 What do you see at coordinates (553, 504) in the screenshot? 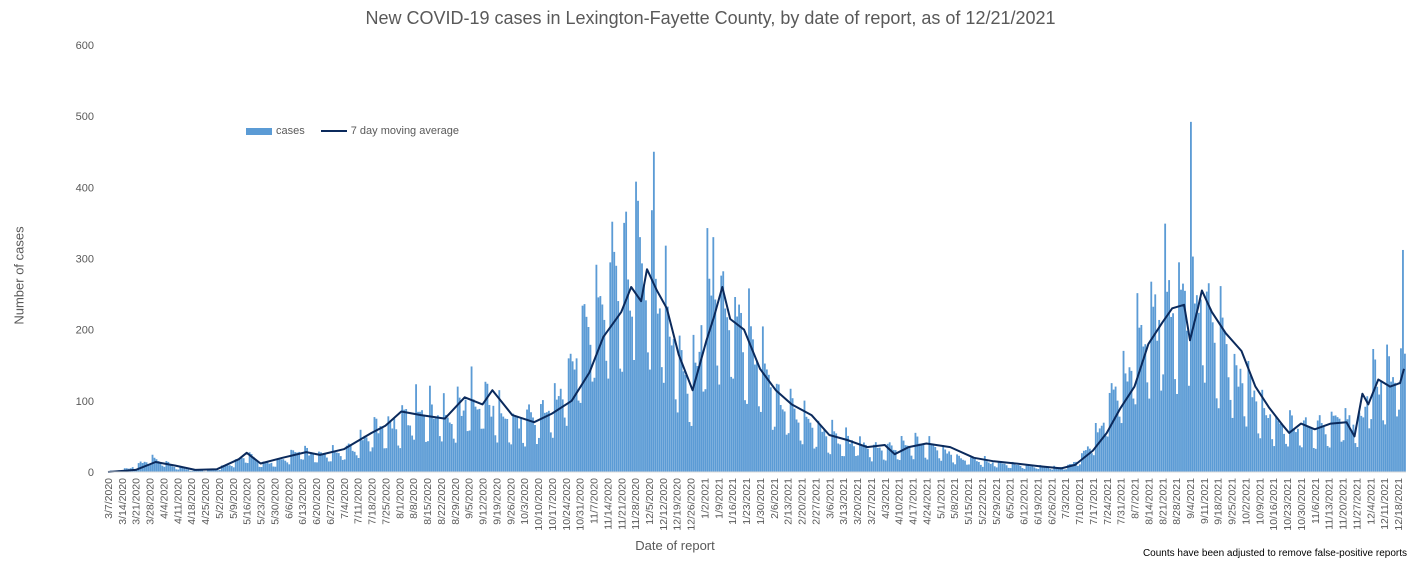
I see `x-tick-label: 10/17/2020` at bounding box center [553, 504].